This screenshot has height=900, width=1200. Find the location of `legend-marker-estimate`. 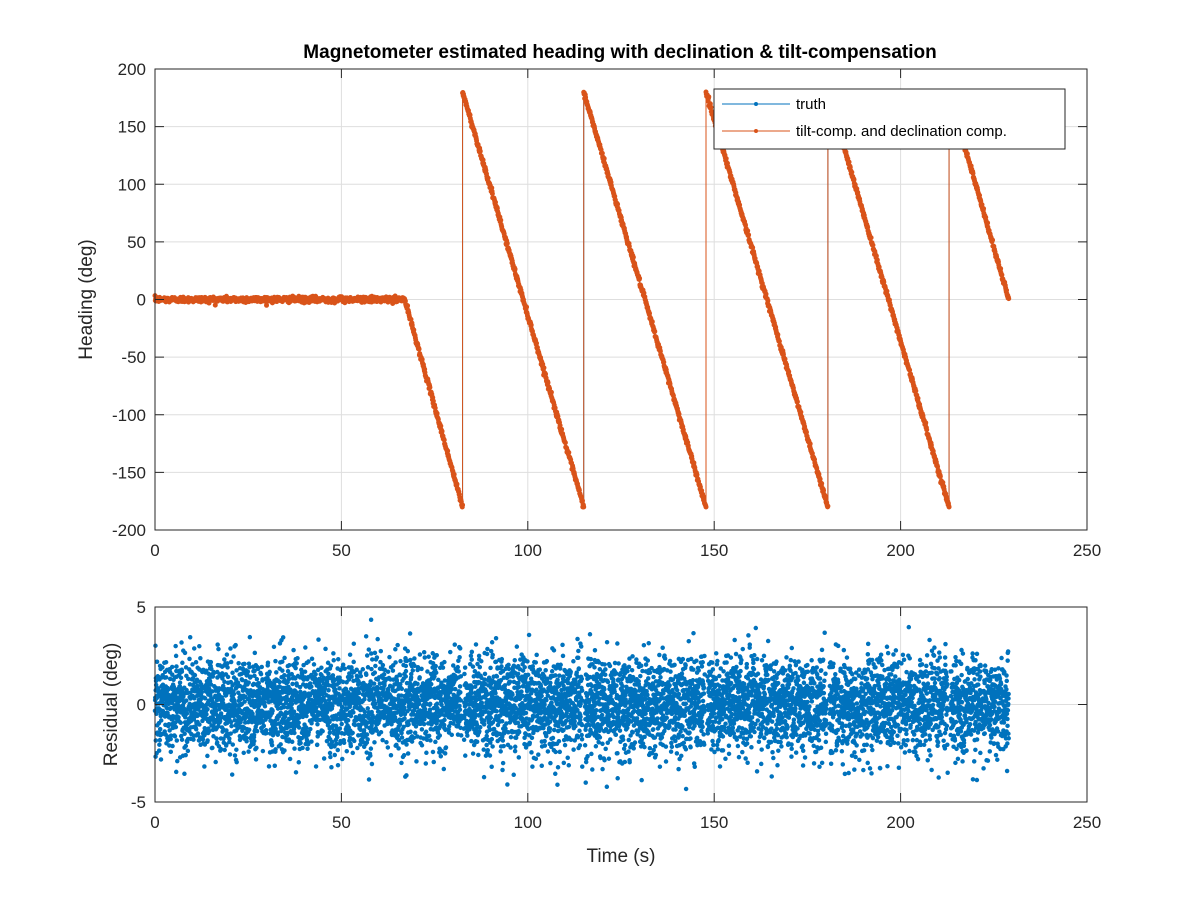

legend-marker-estimate is located at coordinates (756, 131).